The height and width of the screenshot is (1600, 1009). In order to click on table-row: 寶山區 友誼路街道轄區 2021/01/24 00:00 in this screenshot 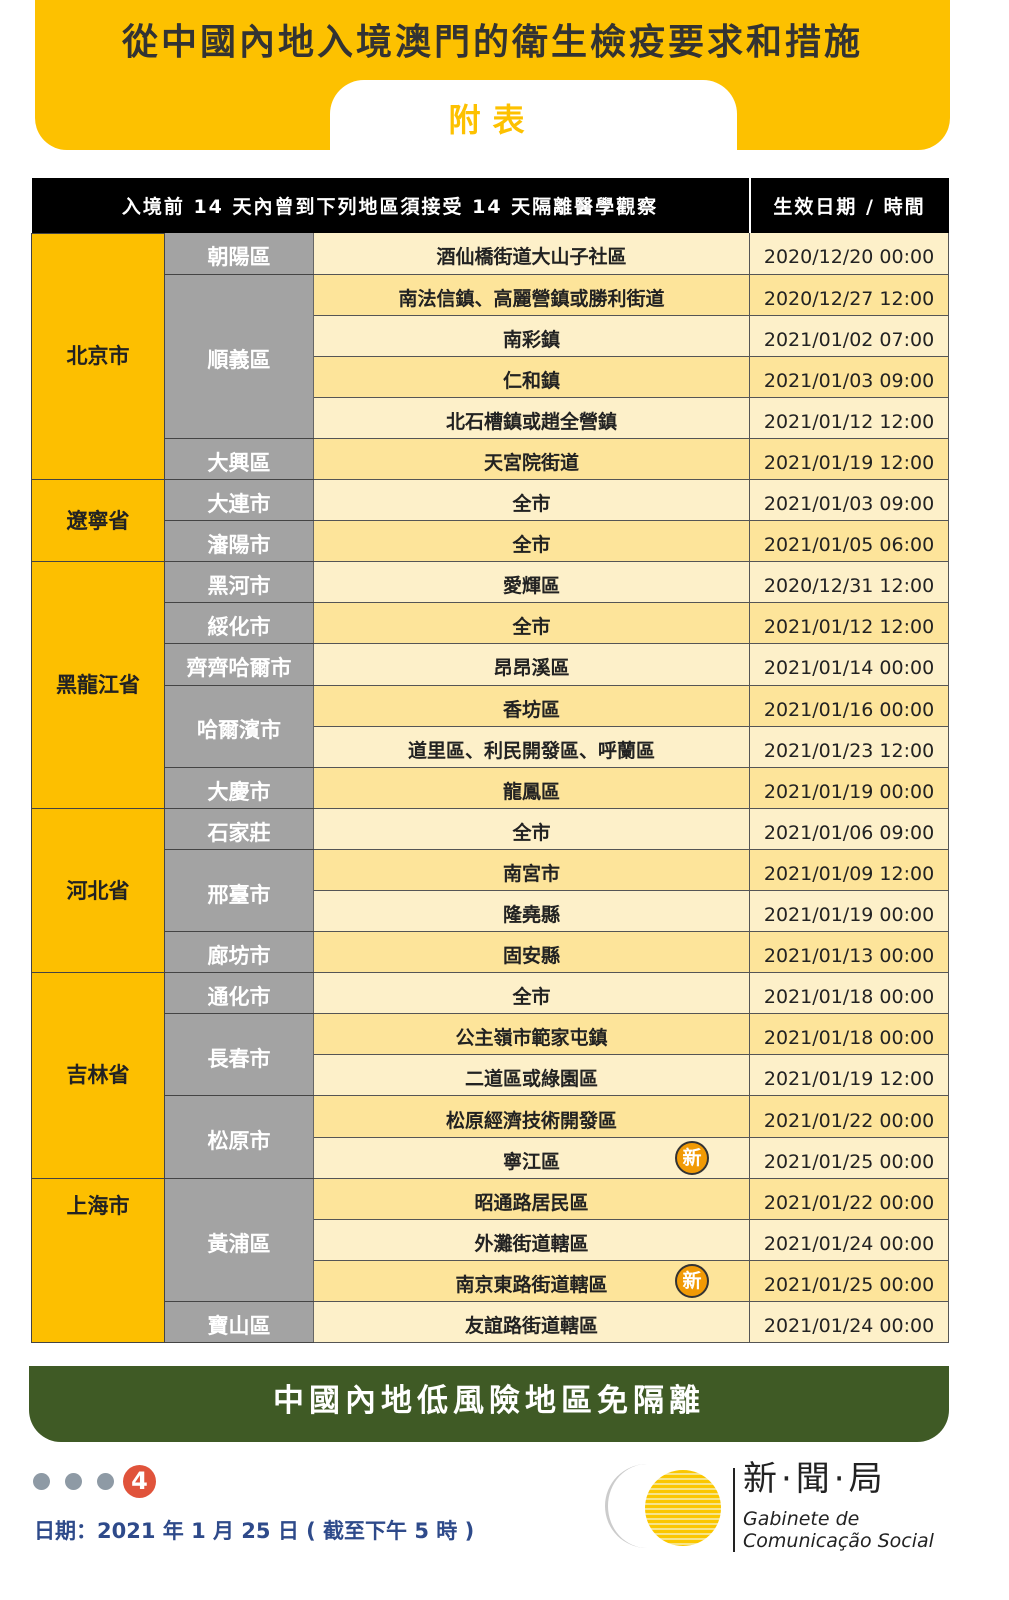, I will do `click(491, 1322)`.